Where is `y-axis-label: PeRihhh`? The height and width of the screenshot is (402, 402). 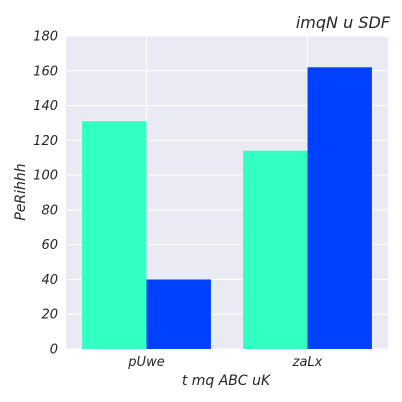
y-axis-label: PeRihhh is located at coordinates (21, 191).